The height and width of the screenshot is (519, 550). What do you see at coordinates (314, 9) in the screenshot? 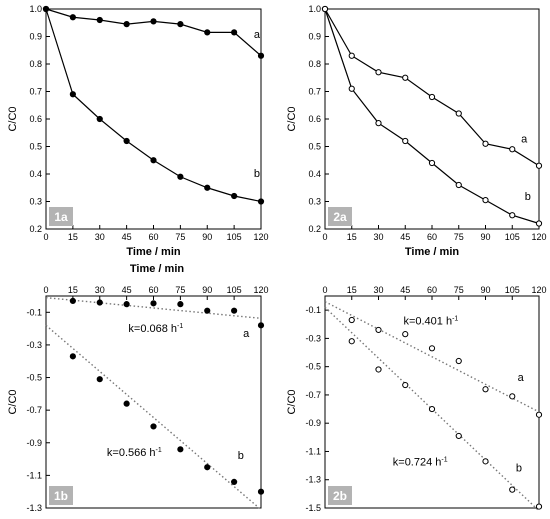
I see `y-tick-label: 1.0` at bounding box center [314, 9].